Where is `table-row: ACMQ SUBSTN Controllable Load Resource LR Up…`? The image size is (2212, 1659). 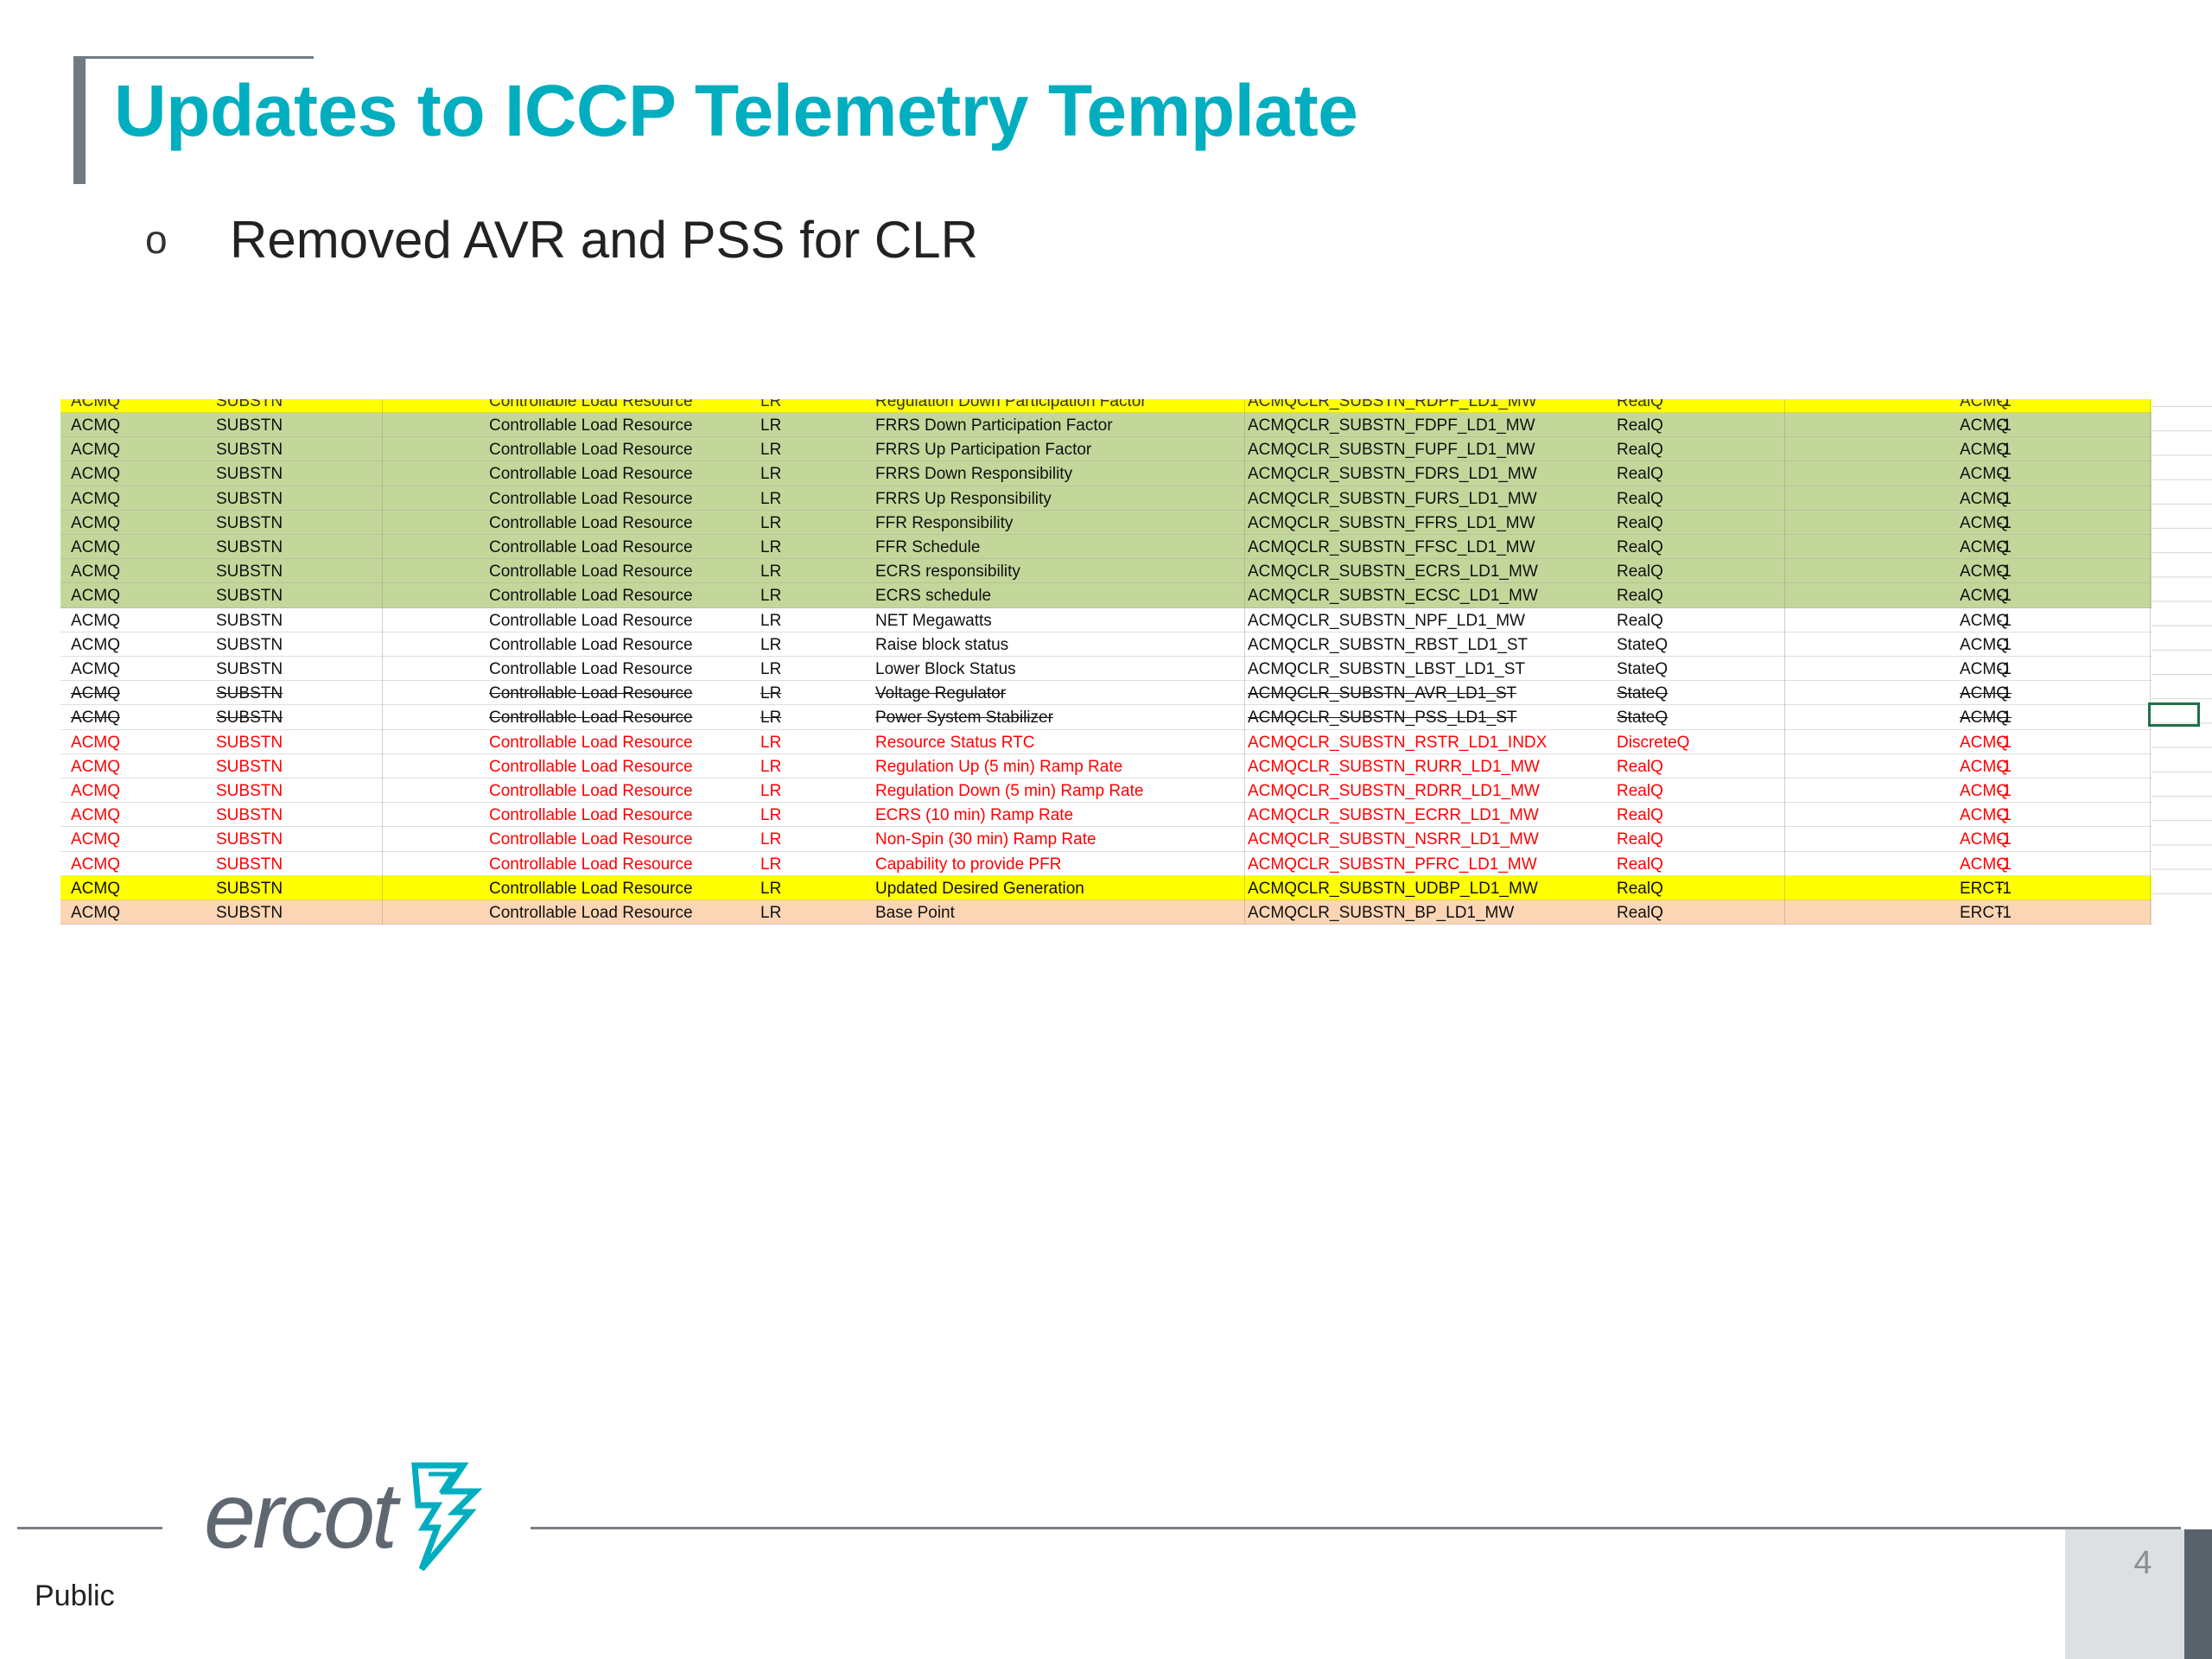
table-row: ACMQ SUBSTN Controllable Load Resource LR Up… is located at coordinates (1106, 887).